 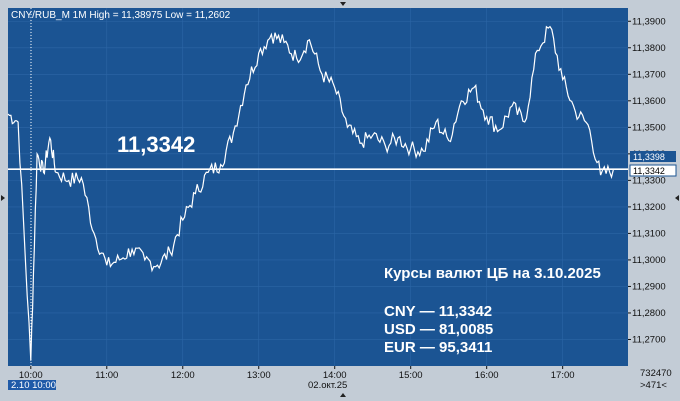 I want to click on cursor-time-label: 2.10 10:00, so click(x=33, y=385).